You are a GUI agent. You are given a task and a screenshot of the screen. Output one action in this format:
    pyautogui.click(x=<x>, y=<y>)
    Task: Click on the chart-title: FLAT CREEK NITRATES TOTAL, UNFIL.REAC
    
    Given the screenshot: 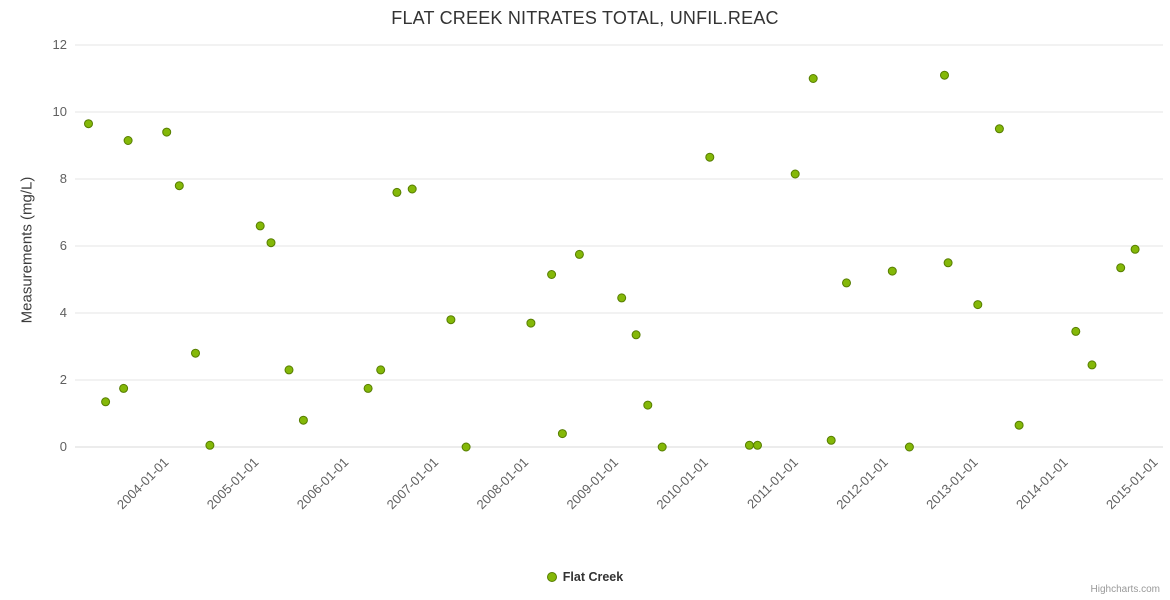 What is the action you would take?
    pyautogui.click(x=585, y=18)
    